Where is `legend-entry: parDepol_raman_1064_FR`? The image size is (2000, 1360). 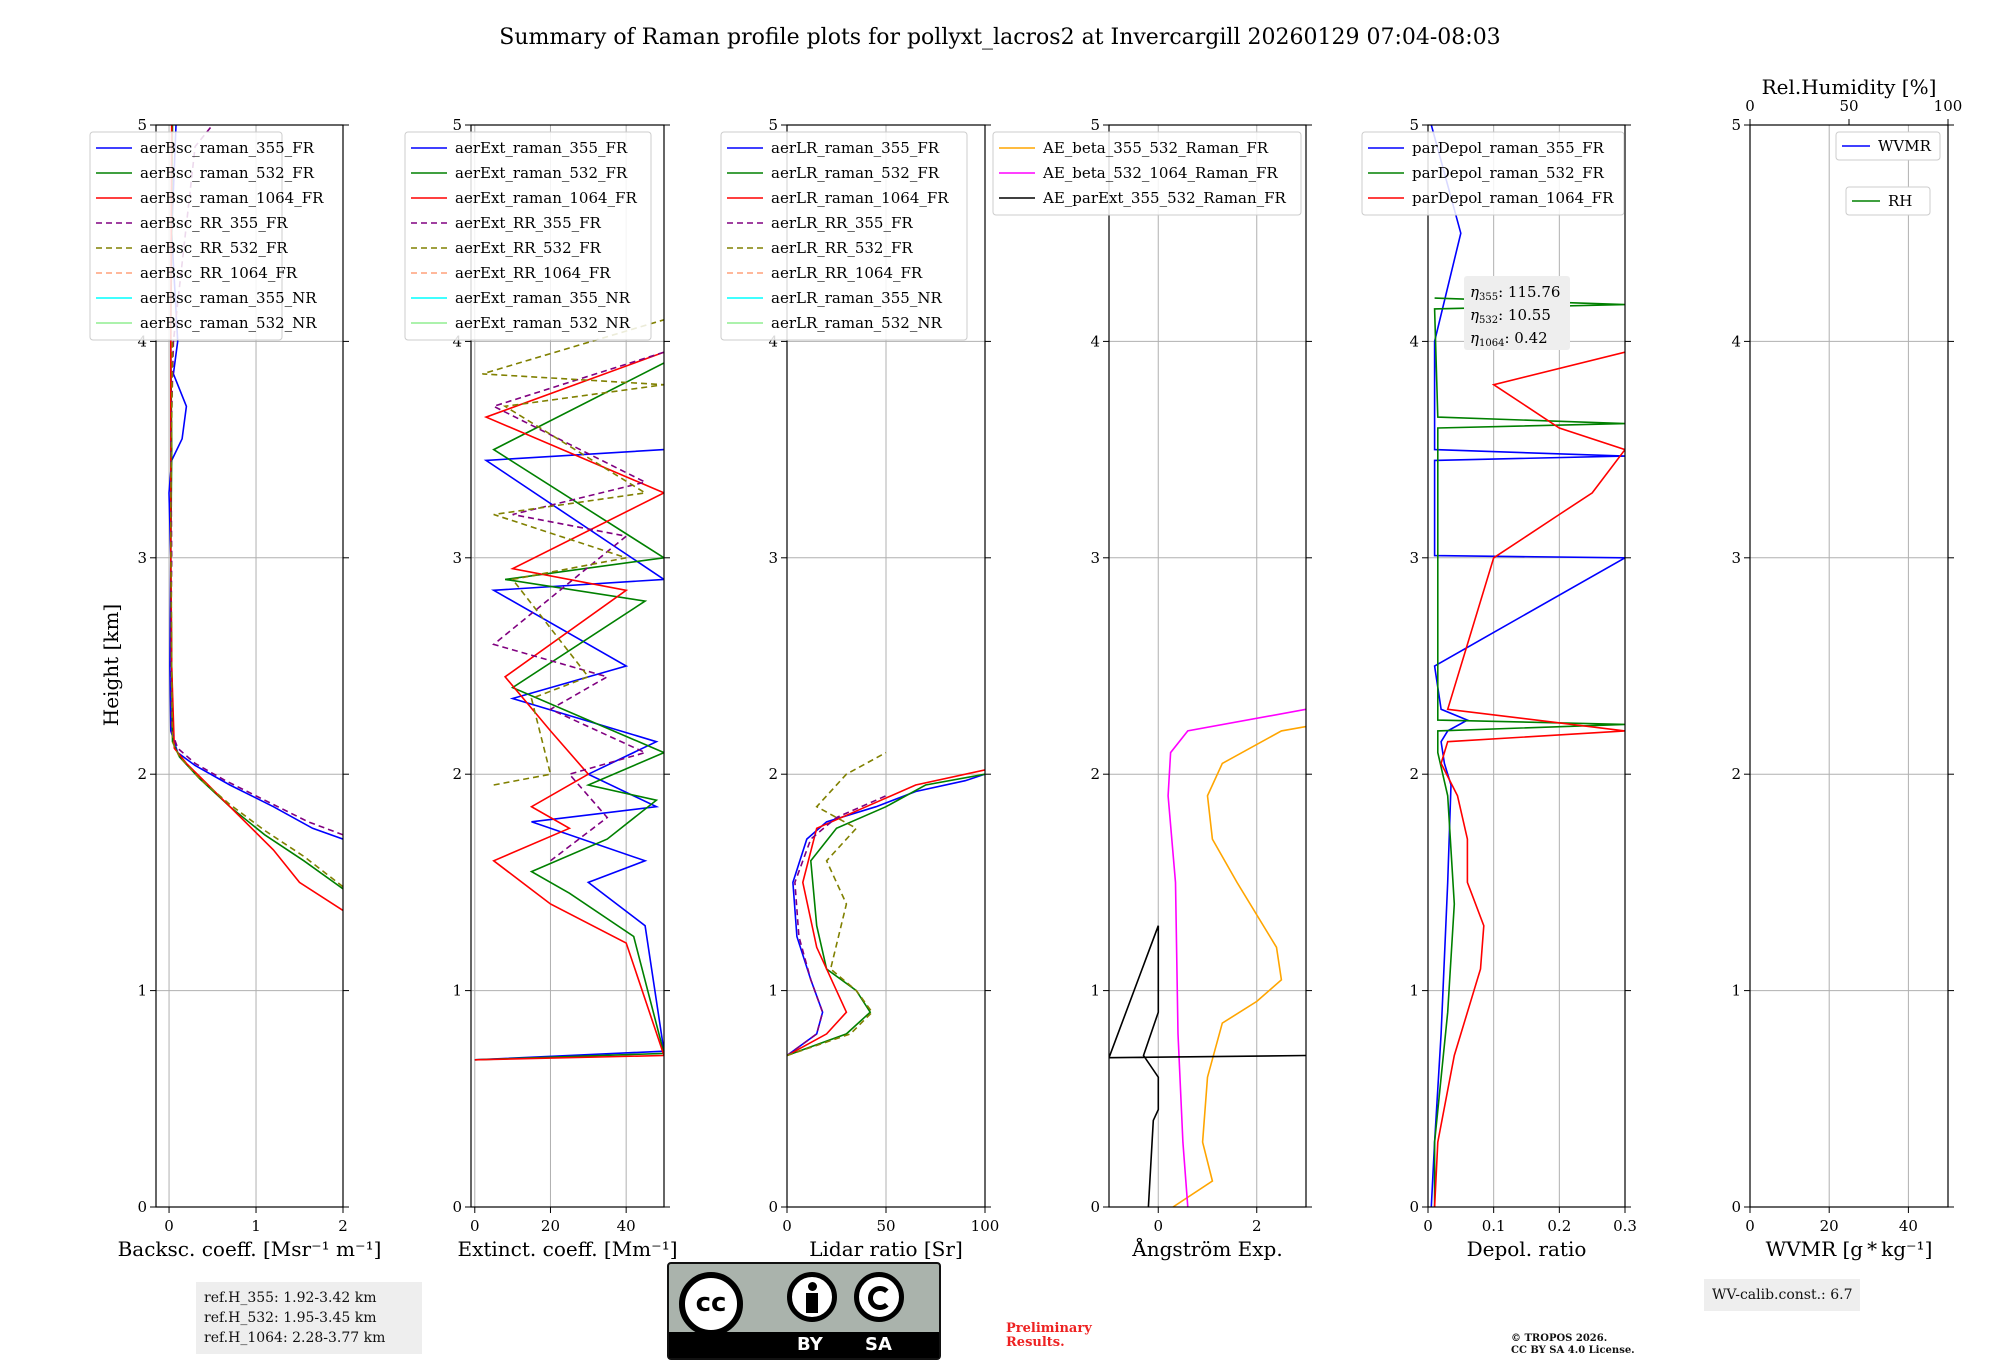 legend-entry: parDepol_raman_1064_FR is located at coordinates (1513, 198).